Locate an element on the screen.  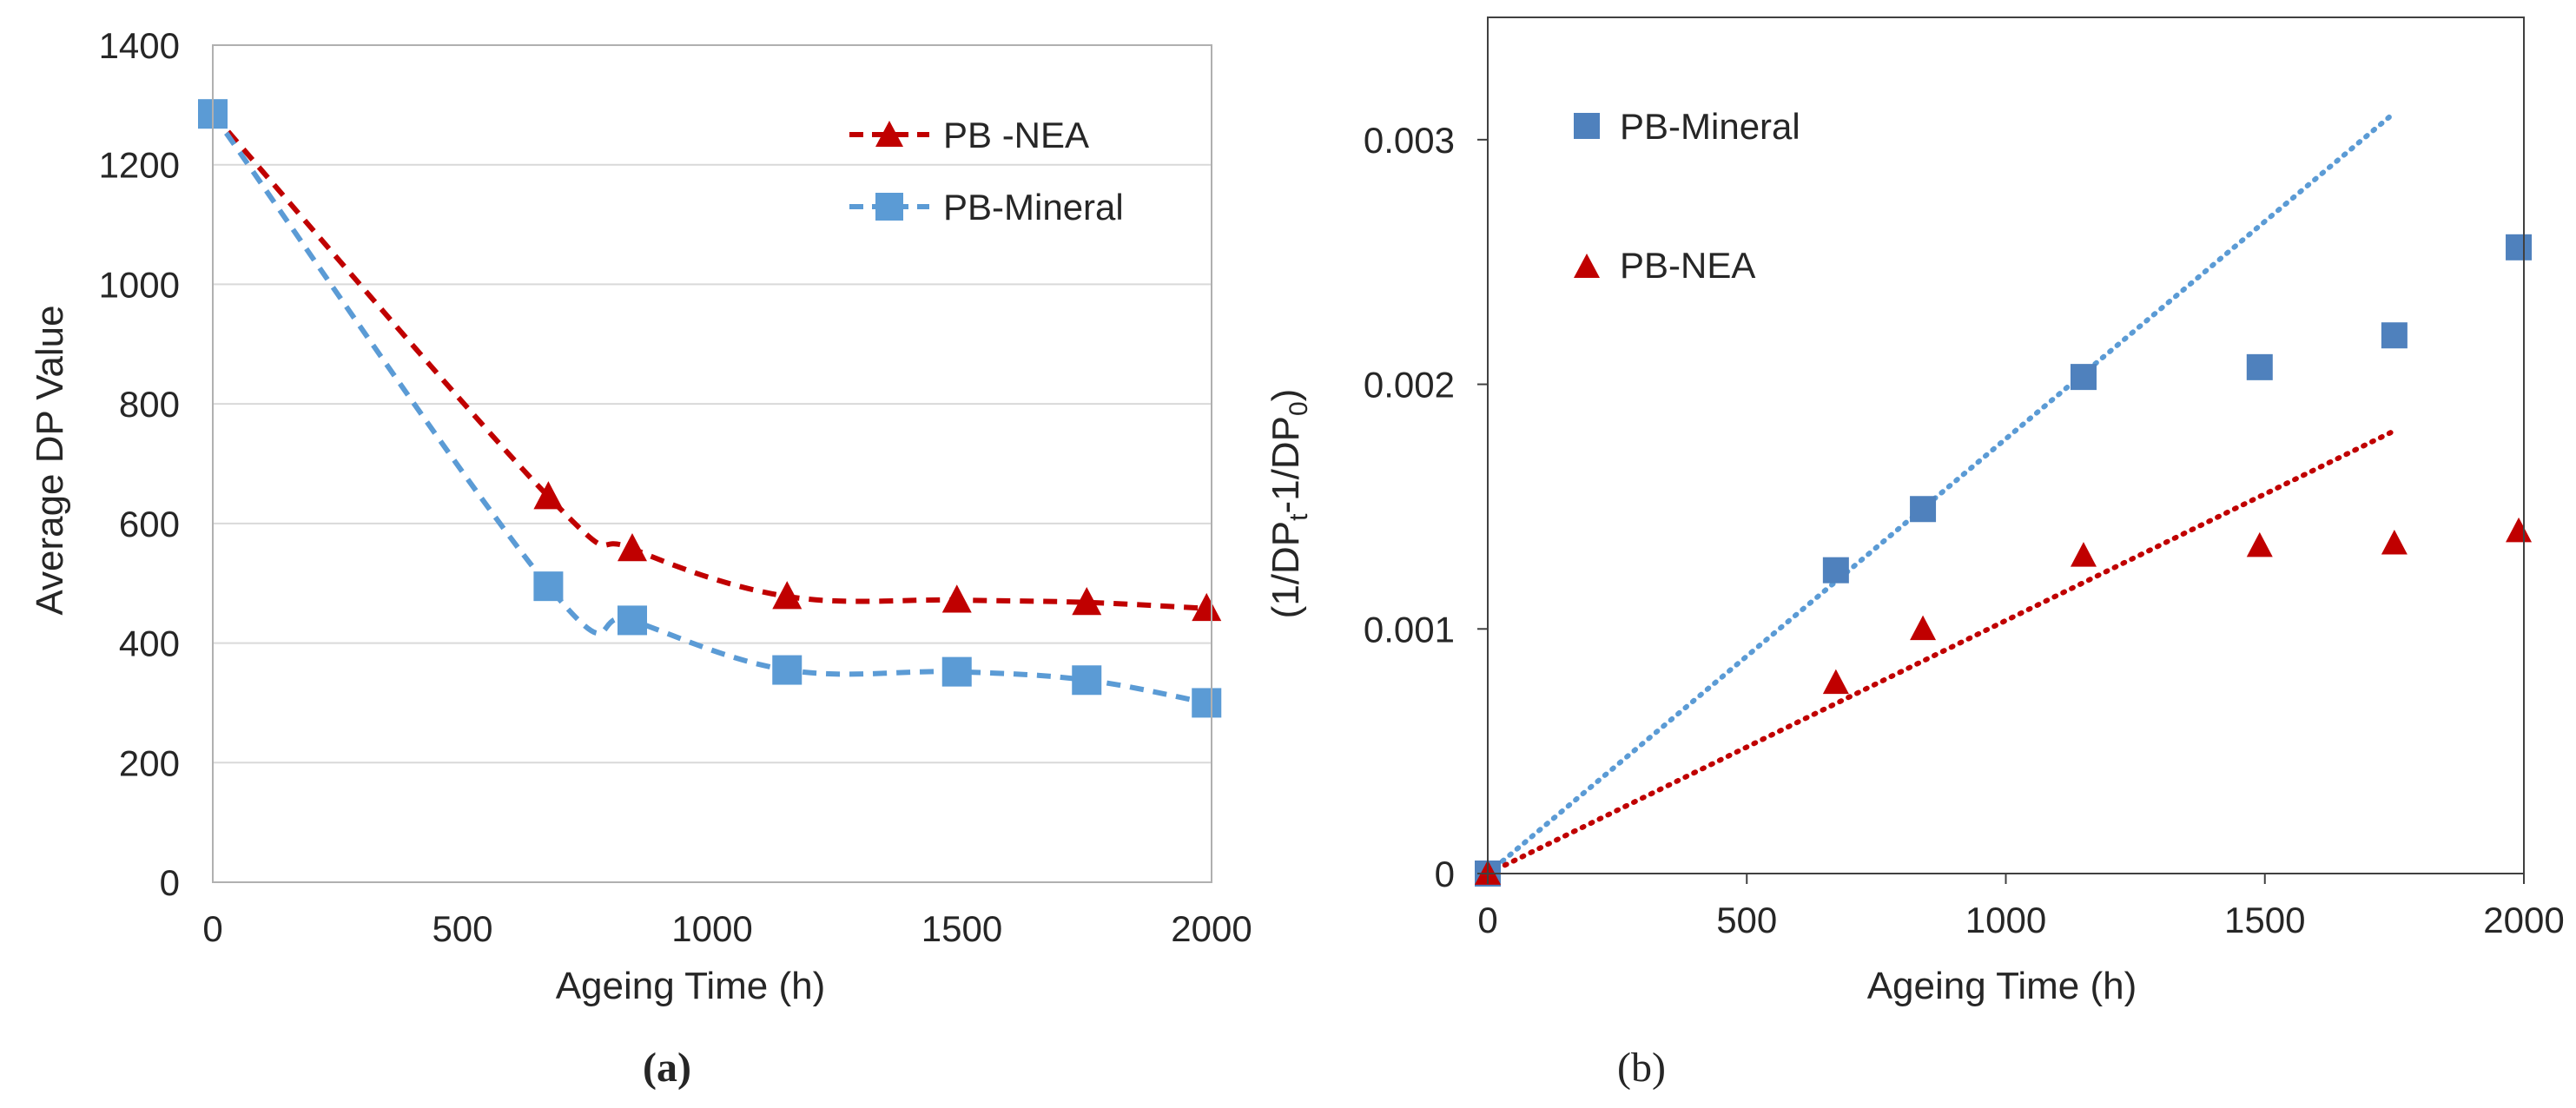
legend-item-pb-nea: PB-NEA is located at coordinates (1665, 265).